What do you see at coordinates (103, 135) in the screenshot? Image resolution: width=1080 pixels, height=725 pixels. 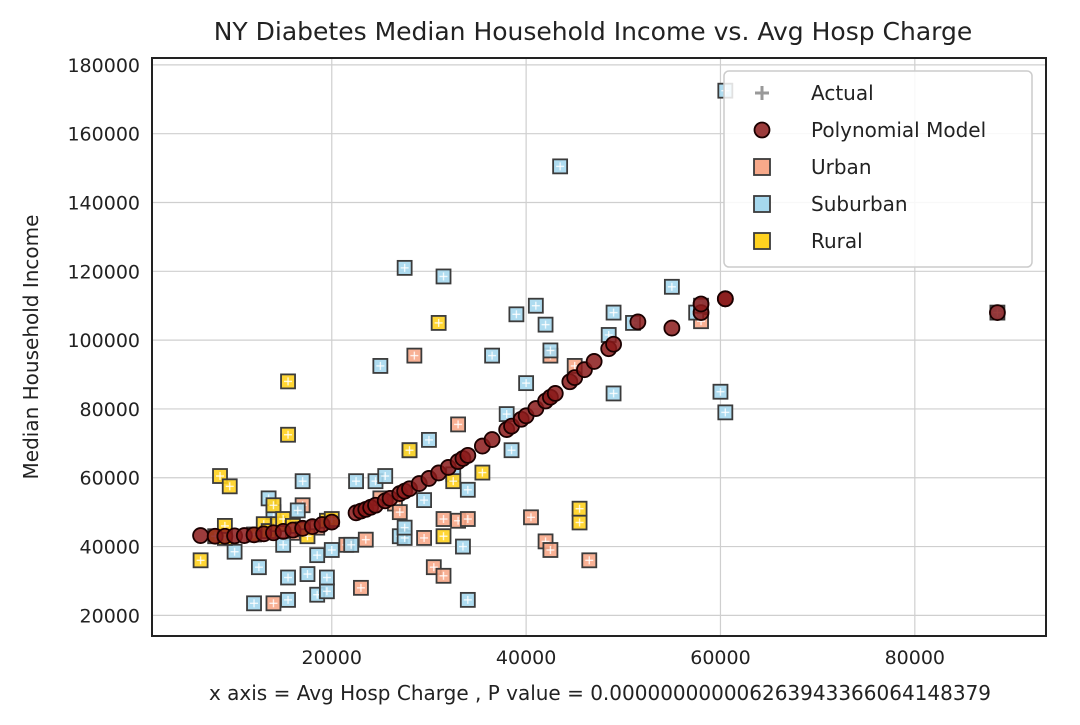 I see `y-tick-label: 160000` at bounding box center [103, 135].